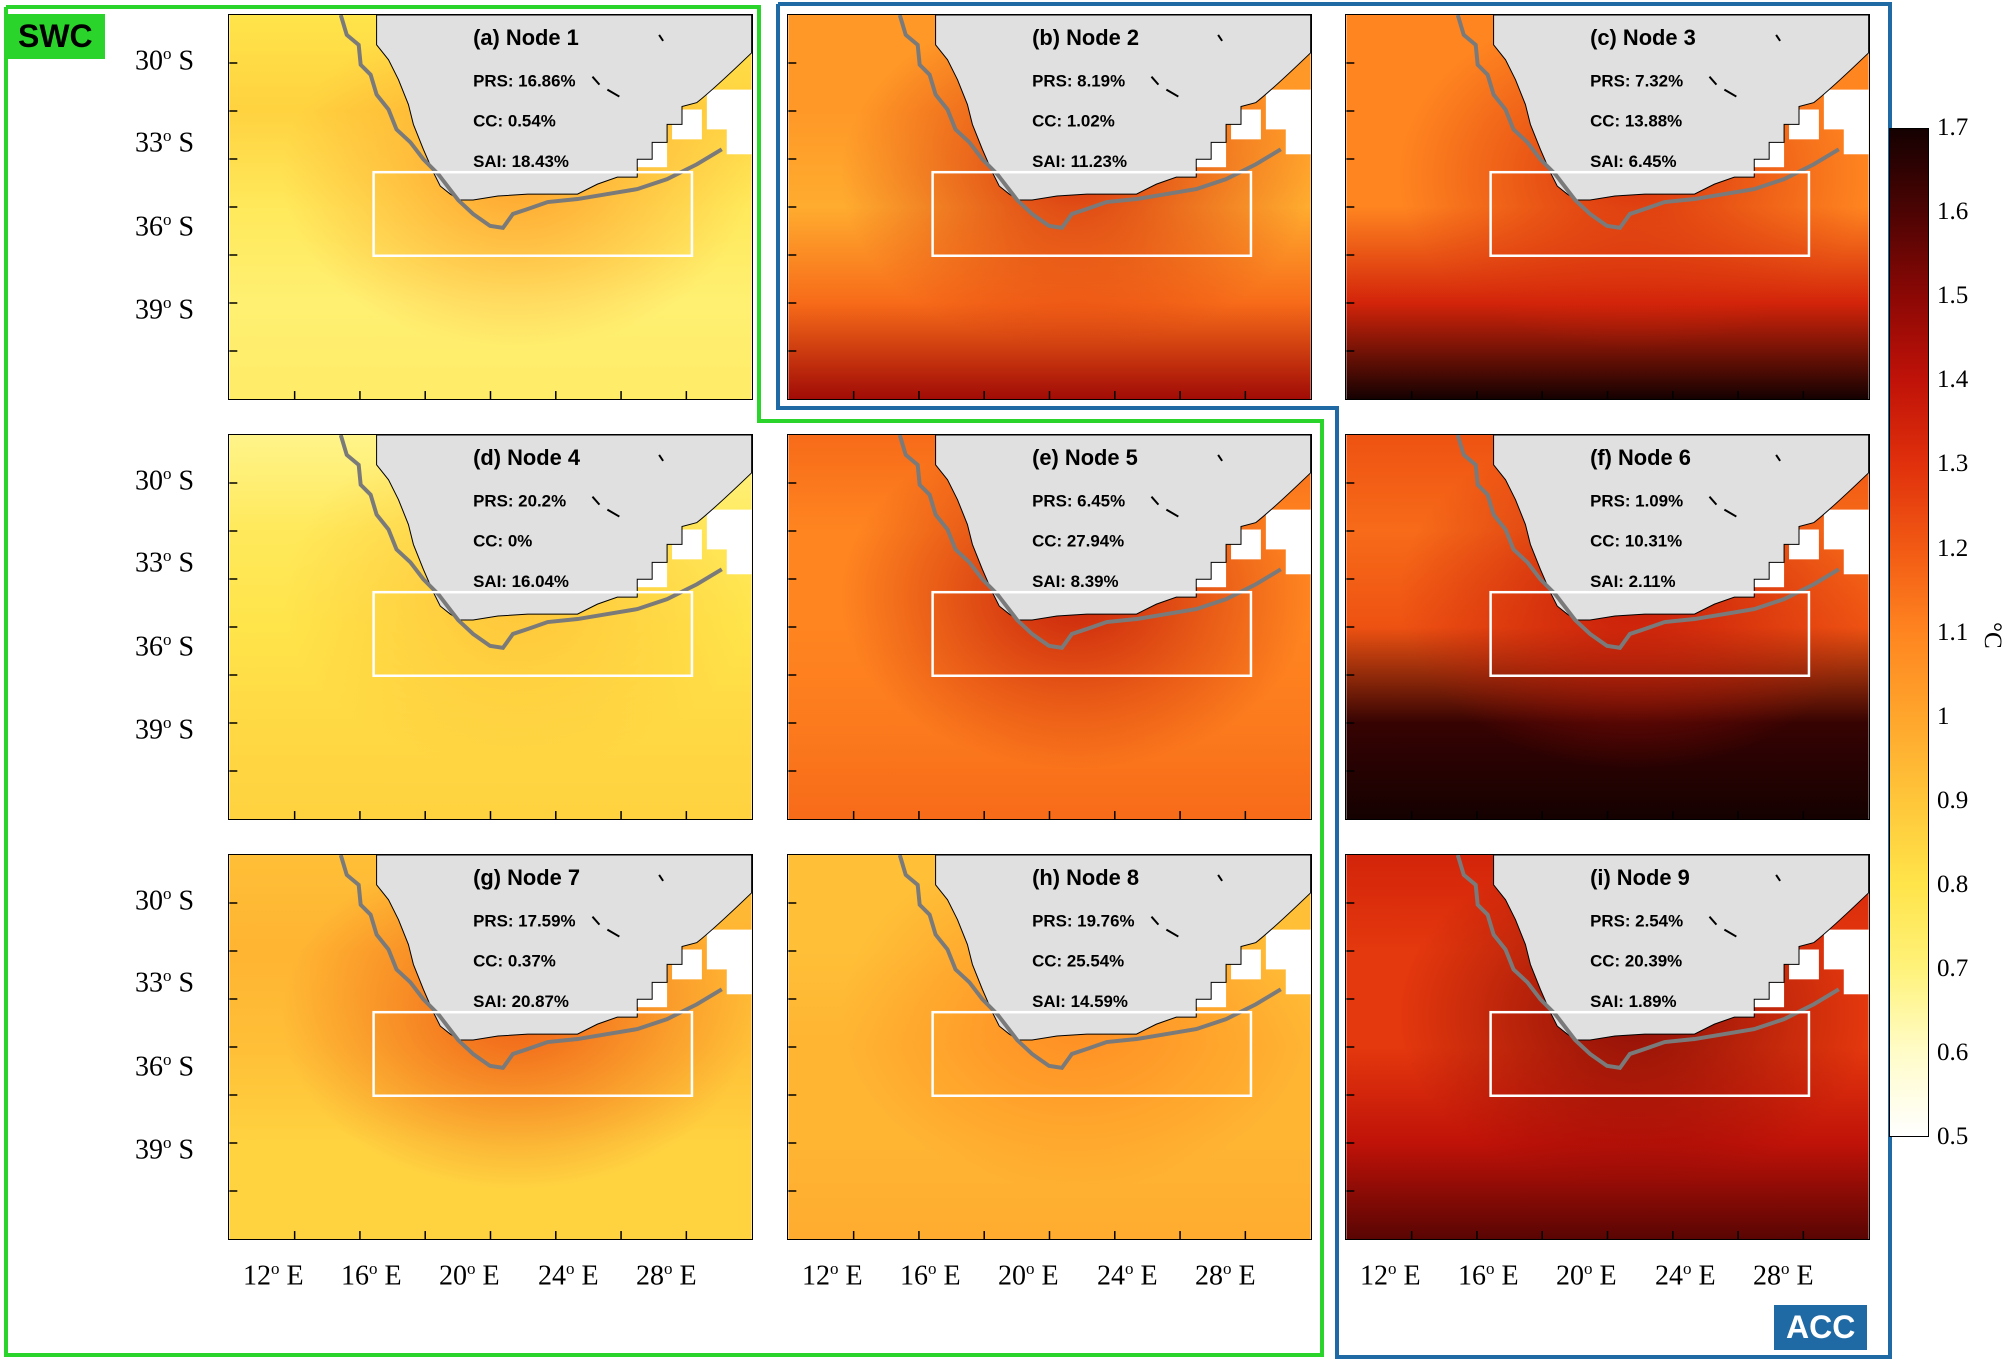 The height and width of the screenshot is (1363, 2008). Describe the element at coordinates (1073, 120) in the screenshot. I see `cc-value: CC: 1.02%` at that location.